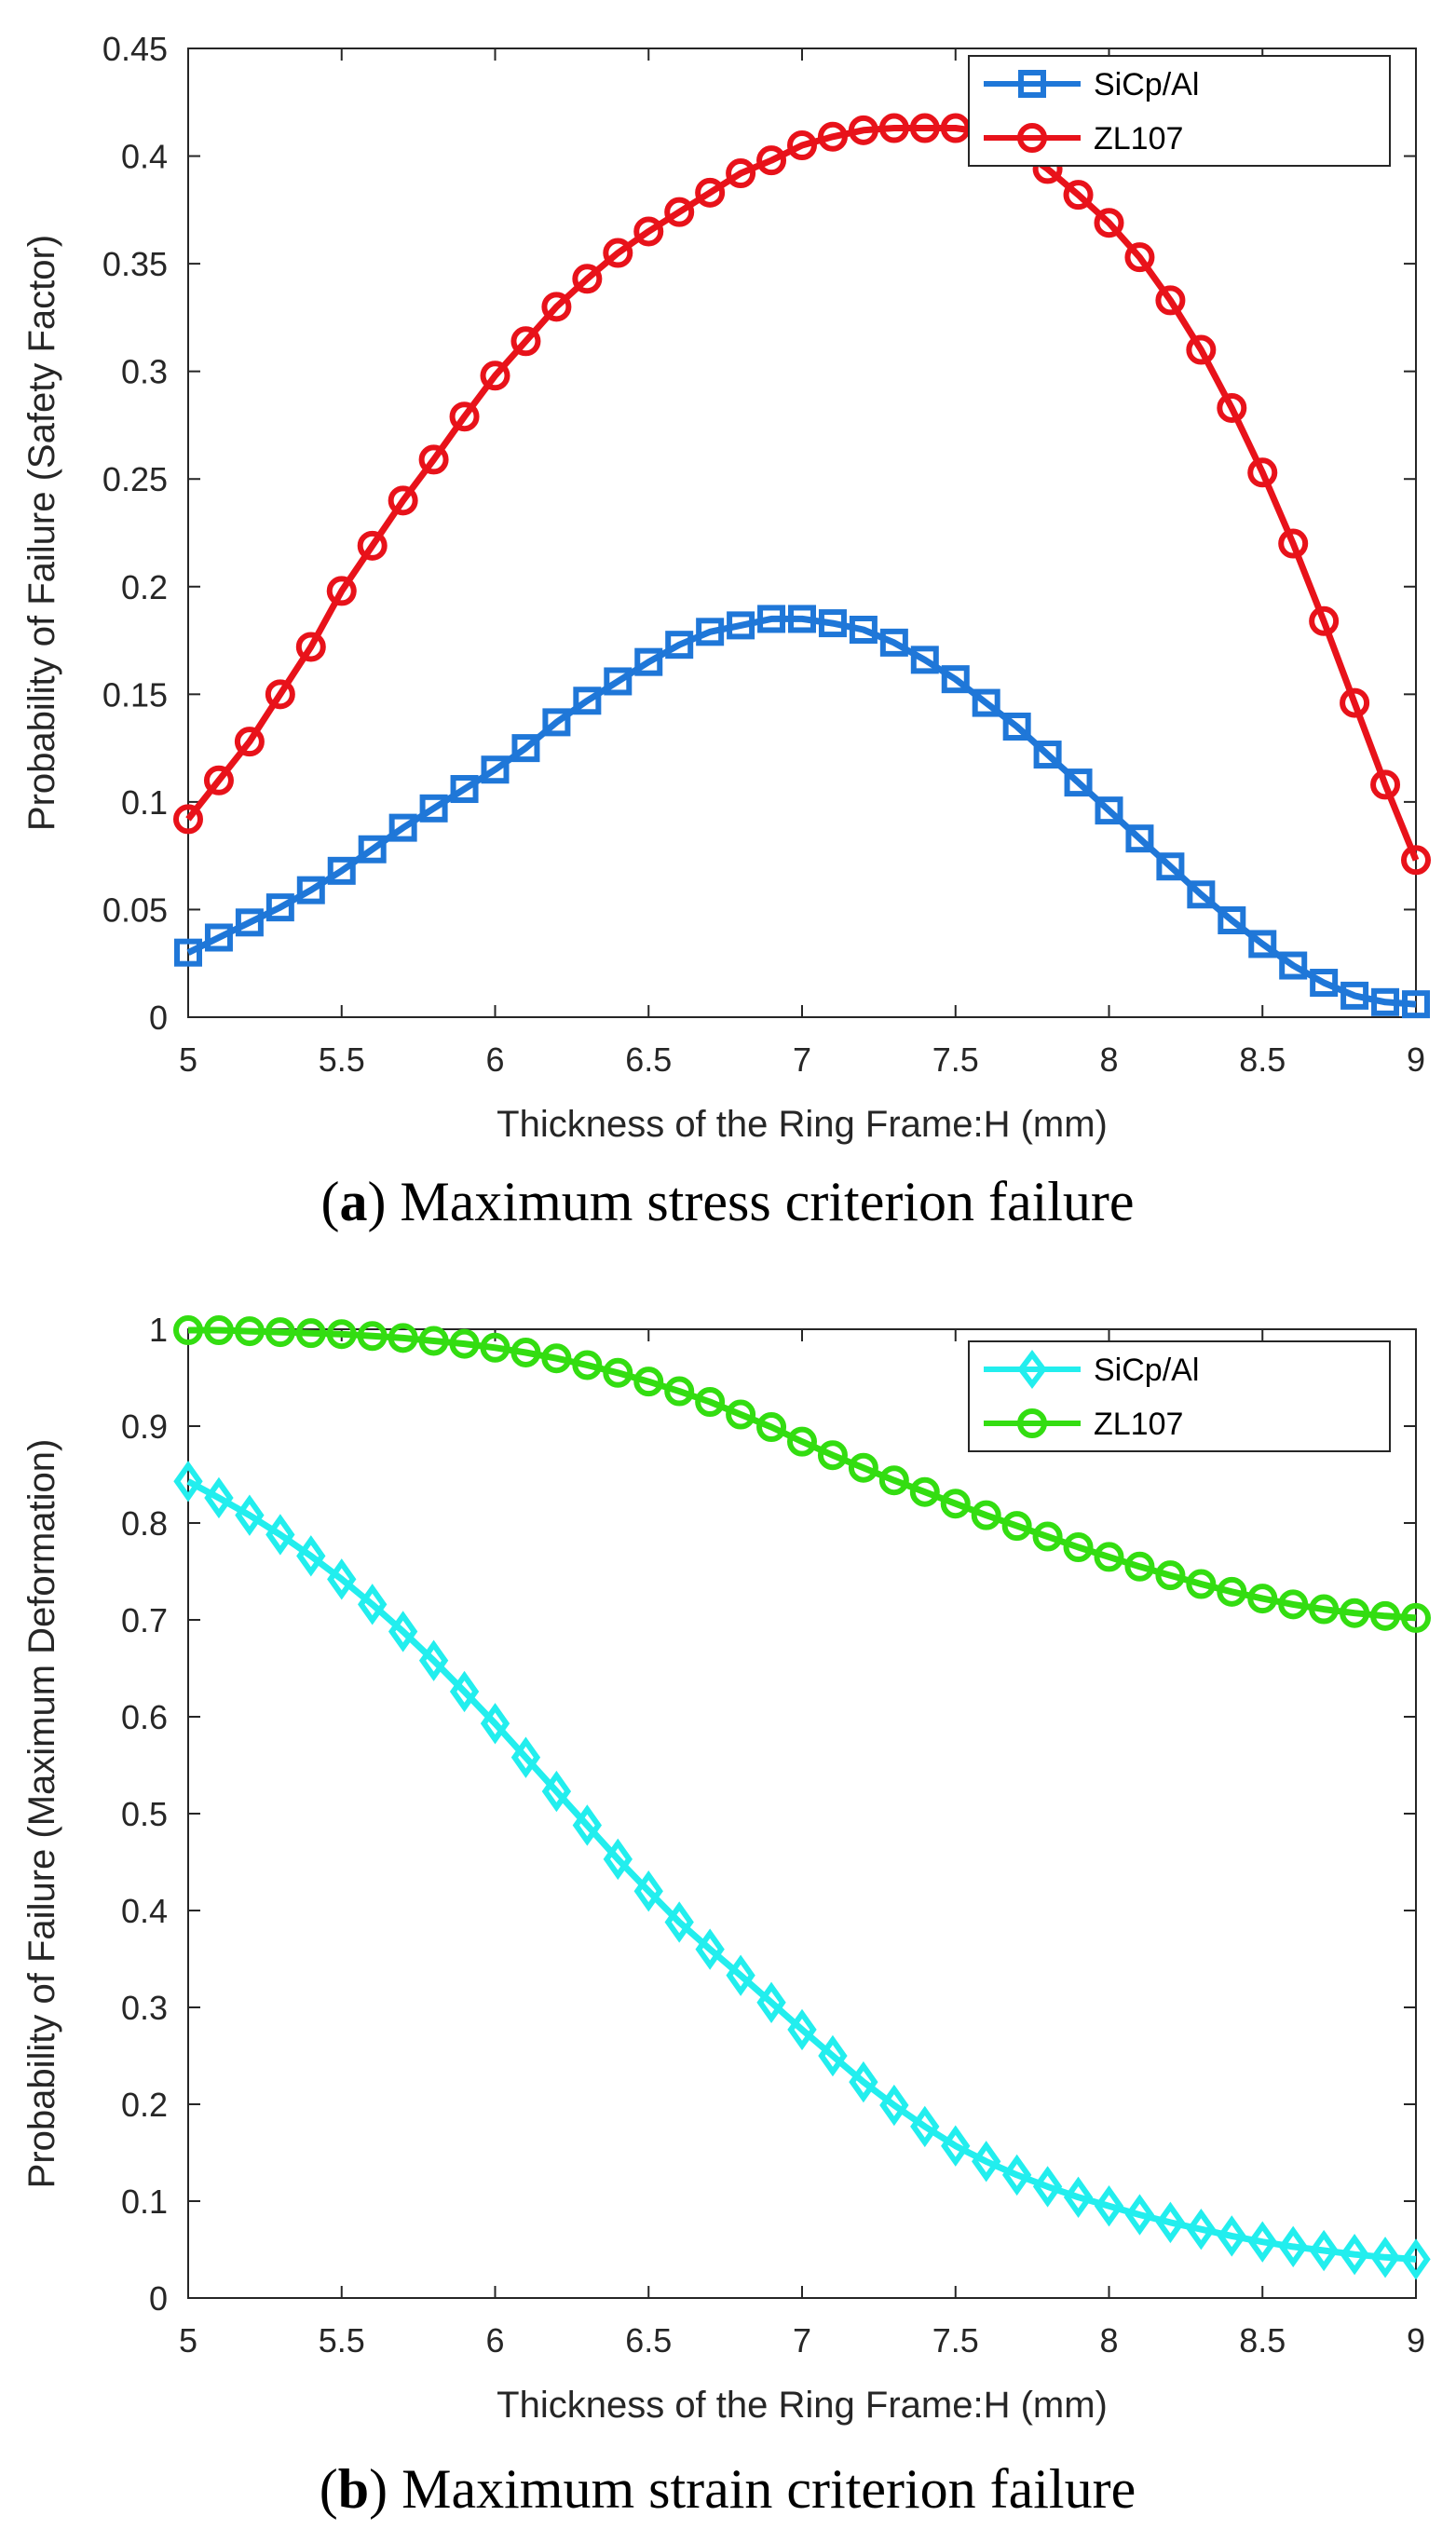 The height and width of the screenshot is (2543, 1456). Describe the element at coordinates (144, 1911) in the screenshot. I see `y-tick-label-b-4: 0.4` at that location.